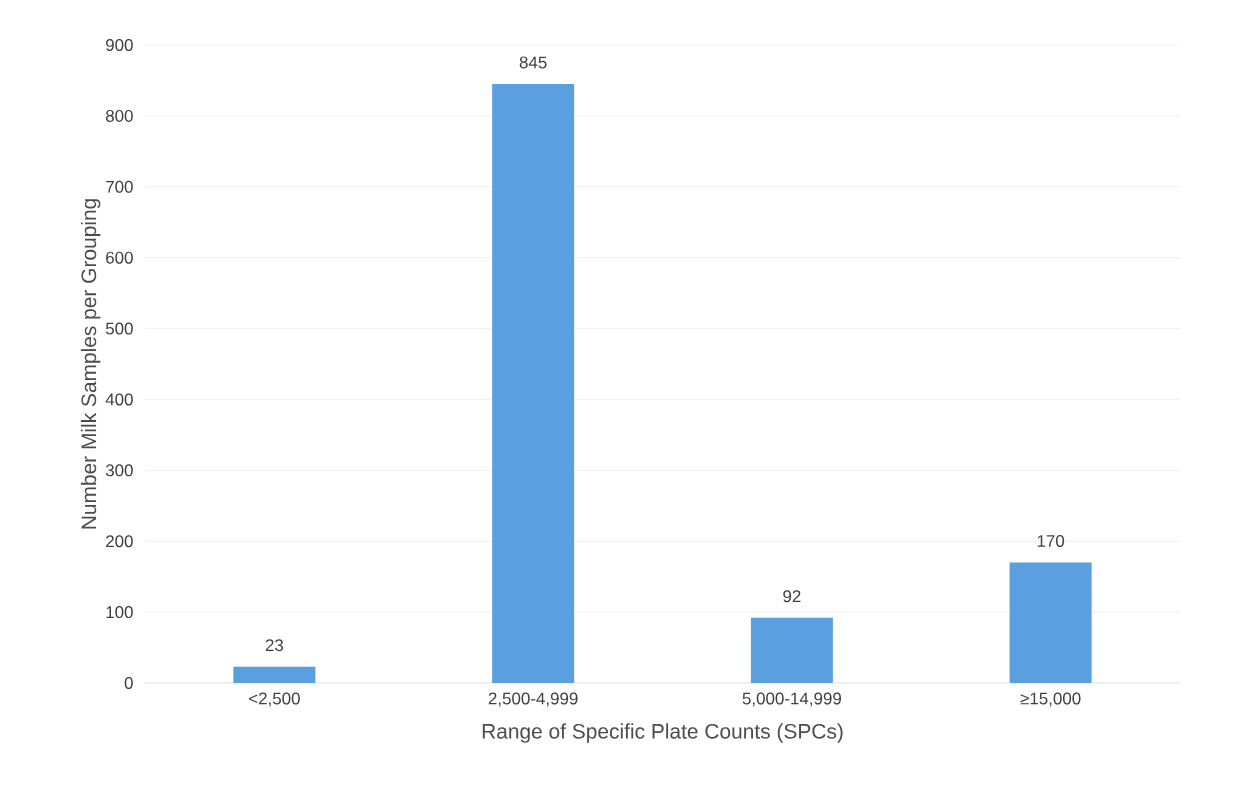 The height and width of the screenshot is (797, 1236). I want to click on x-tick-label: 2,500-4,999, so click(533, 699).